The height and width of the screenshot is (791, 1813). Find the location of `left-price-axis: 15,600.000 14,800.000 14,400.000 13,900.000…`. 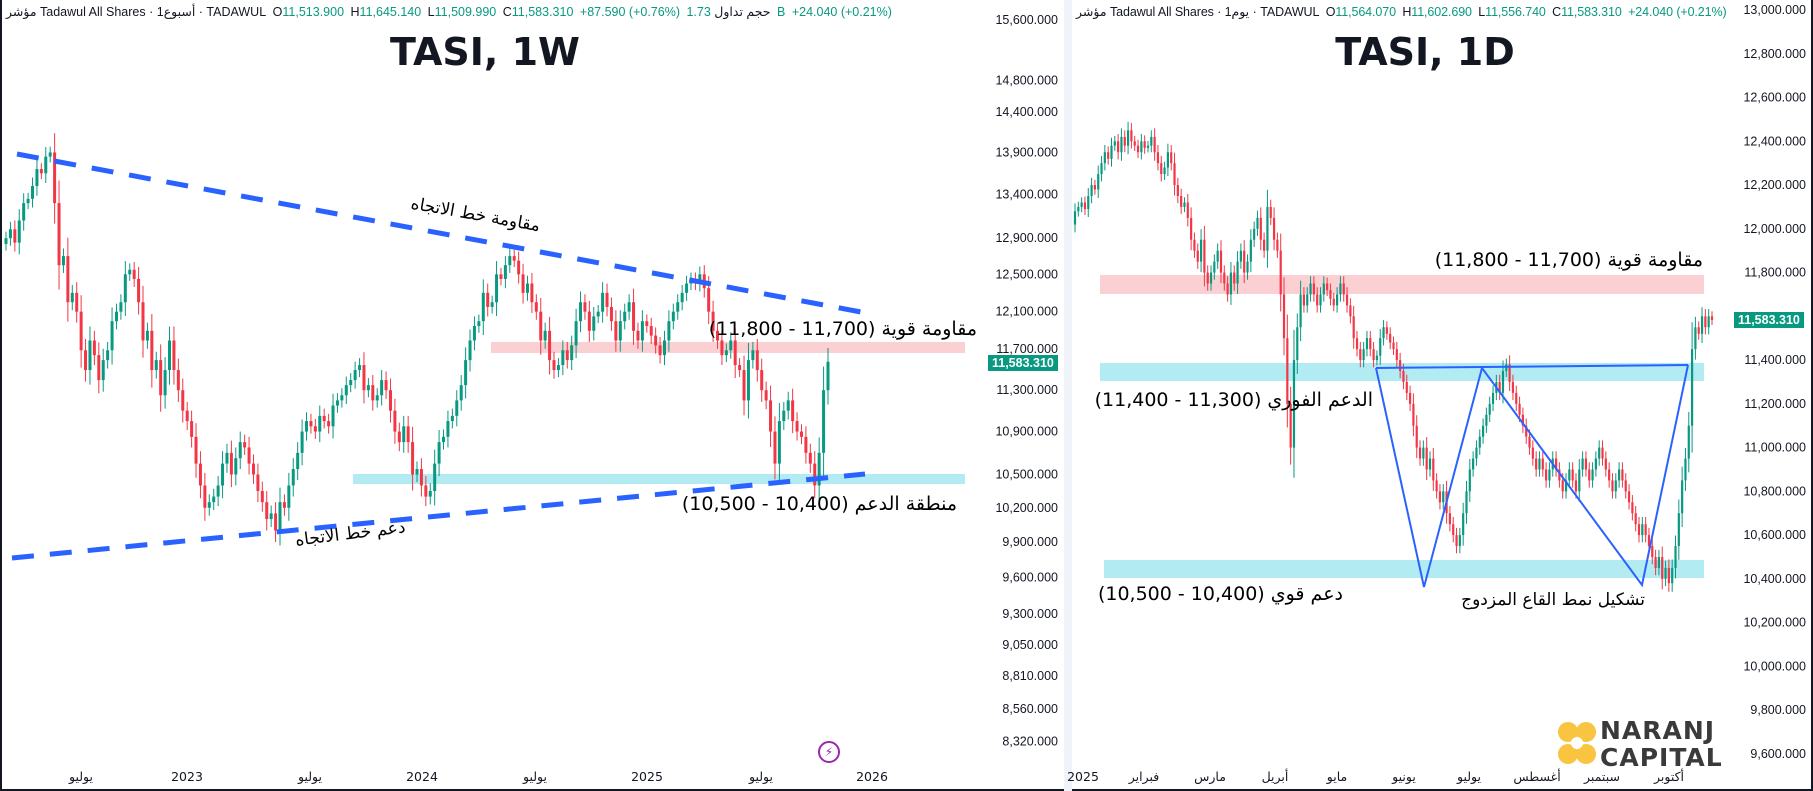

left-price-axis: 15,600.000 14,800.000 14,400.000 13,900.000… is located at coordinates (1026, 381).